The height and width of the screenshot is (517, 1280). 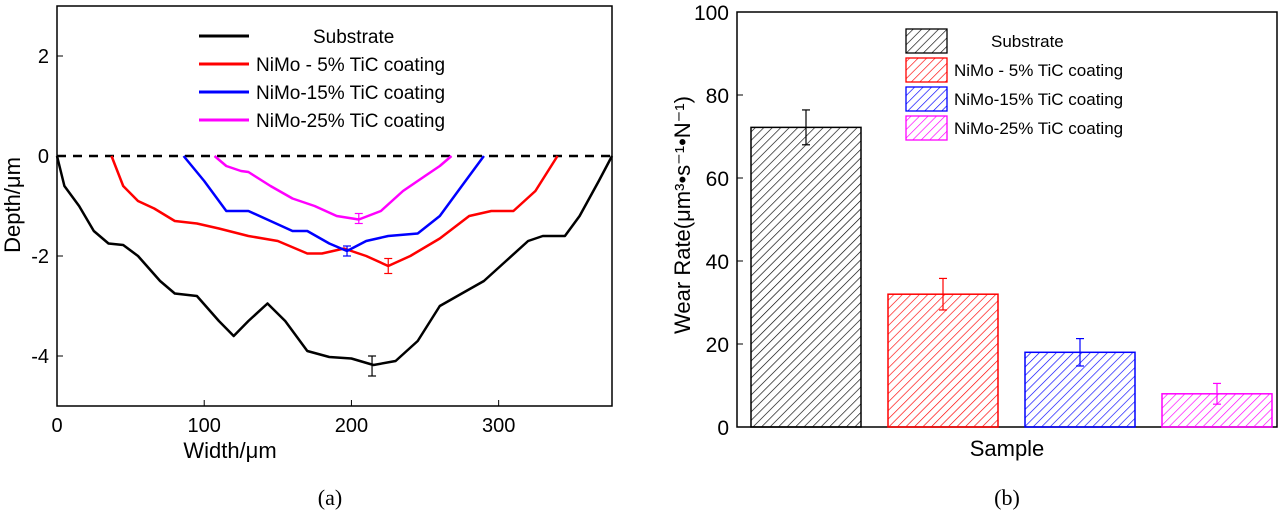 I want to click on chart-b-legend-label: NiMo - 5% TiC coating, so click(x=1038, y=70).